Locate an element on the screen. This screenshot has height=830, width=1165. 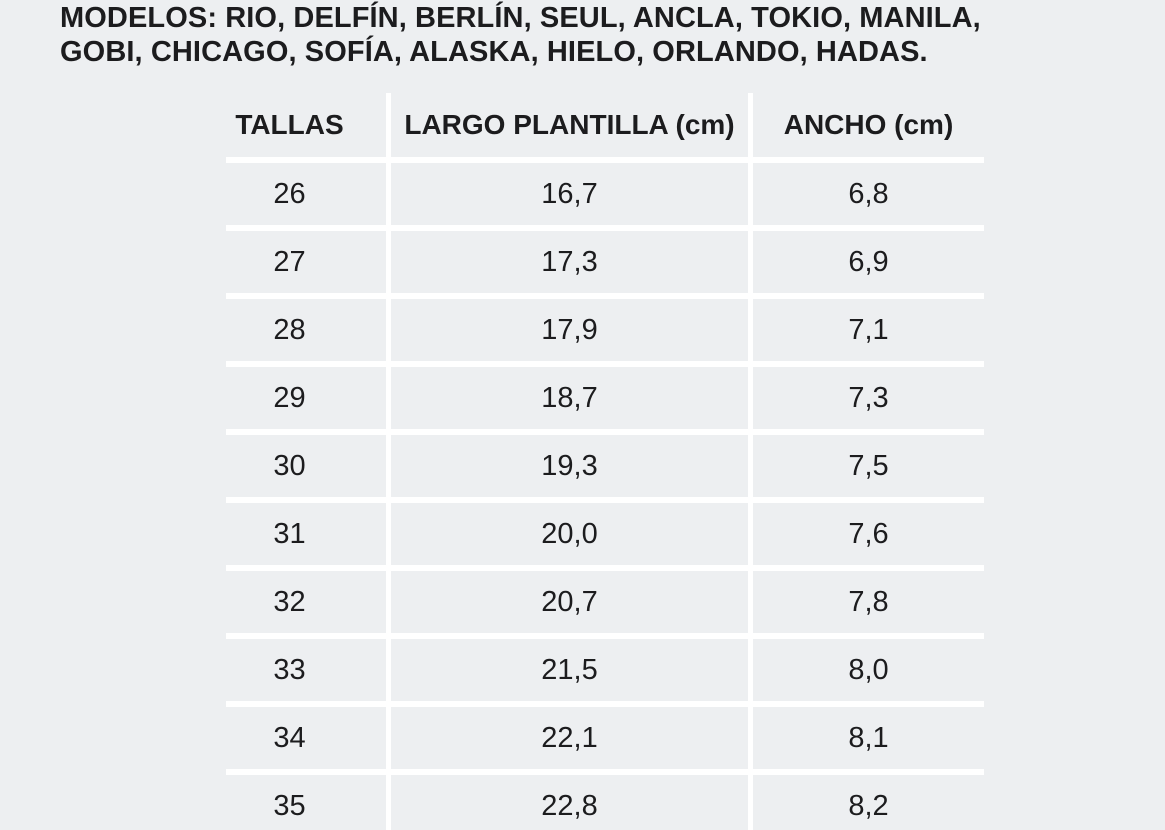
talla-cell: 28 is located at coordinates (306, 330).